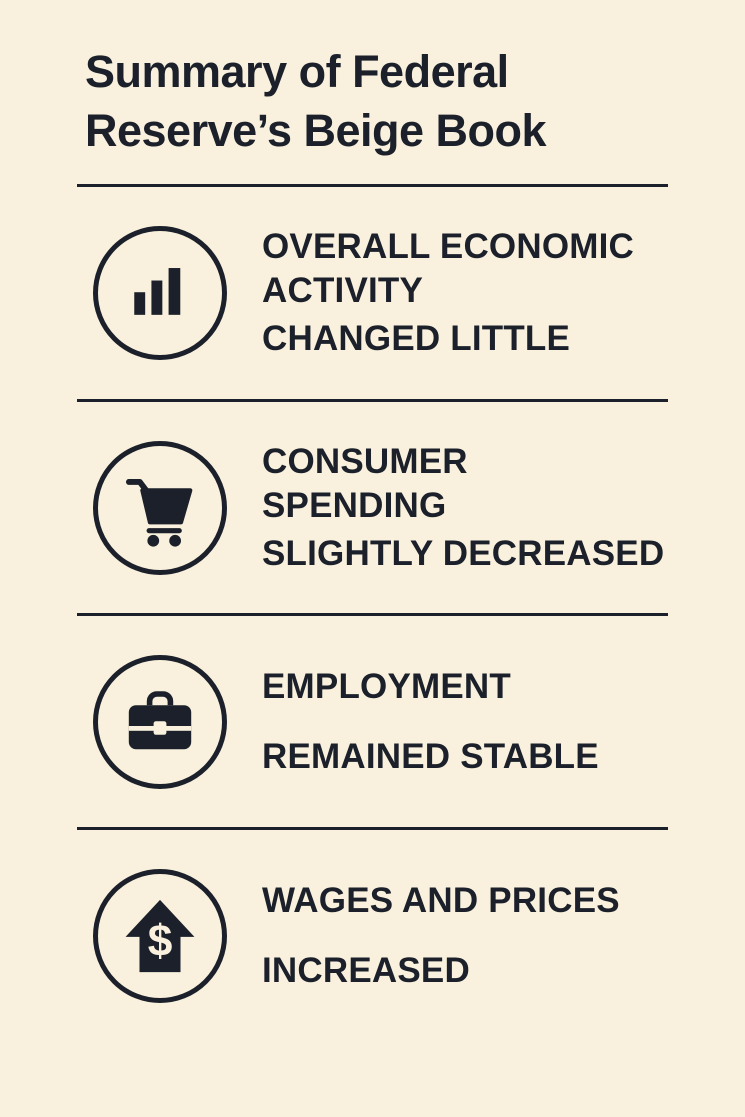 Image resolution: width=745 pixels, height=1117 pixels. I want to click on section-status: REMAINED STABLE, so click(430, 756).